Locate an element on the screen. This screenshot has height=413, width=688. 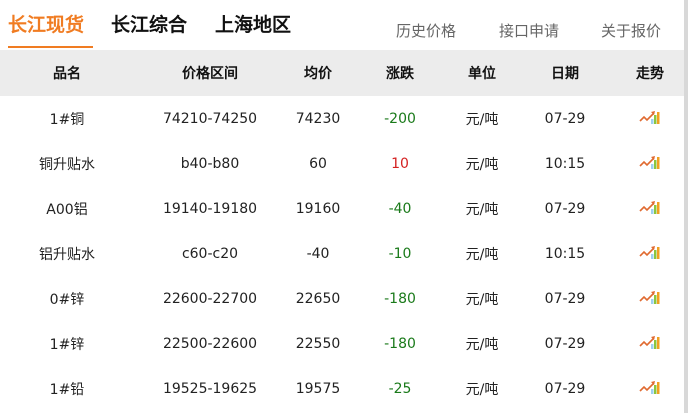
table-row: 1#锌 22500-22600 22550 -180 元/吨 07-29 is located at coordinates (342, 343).